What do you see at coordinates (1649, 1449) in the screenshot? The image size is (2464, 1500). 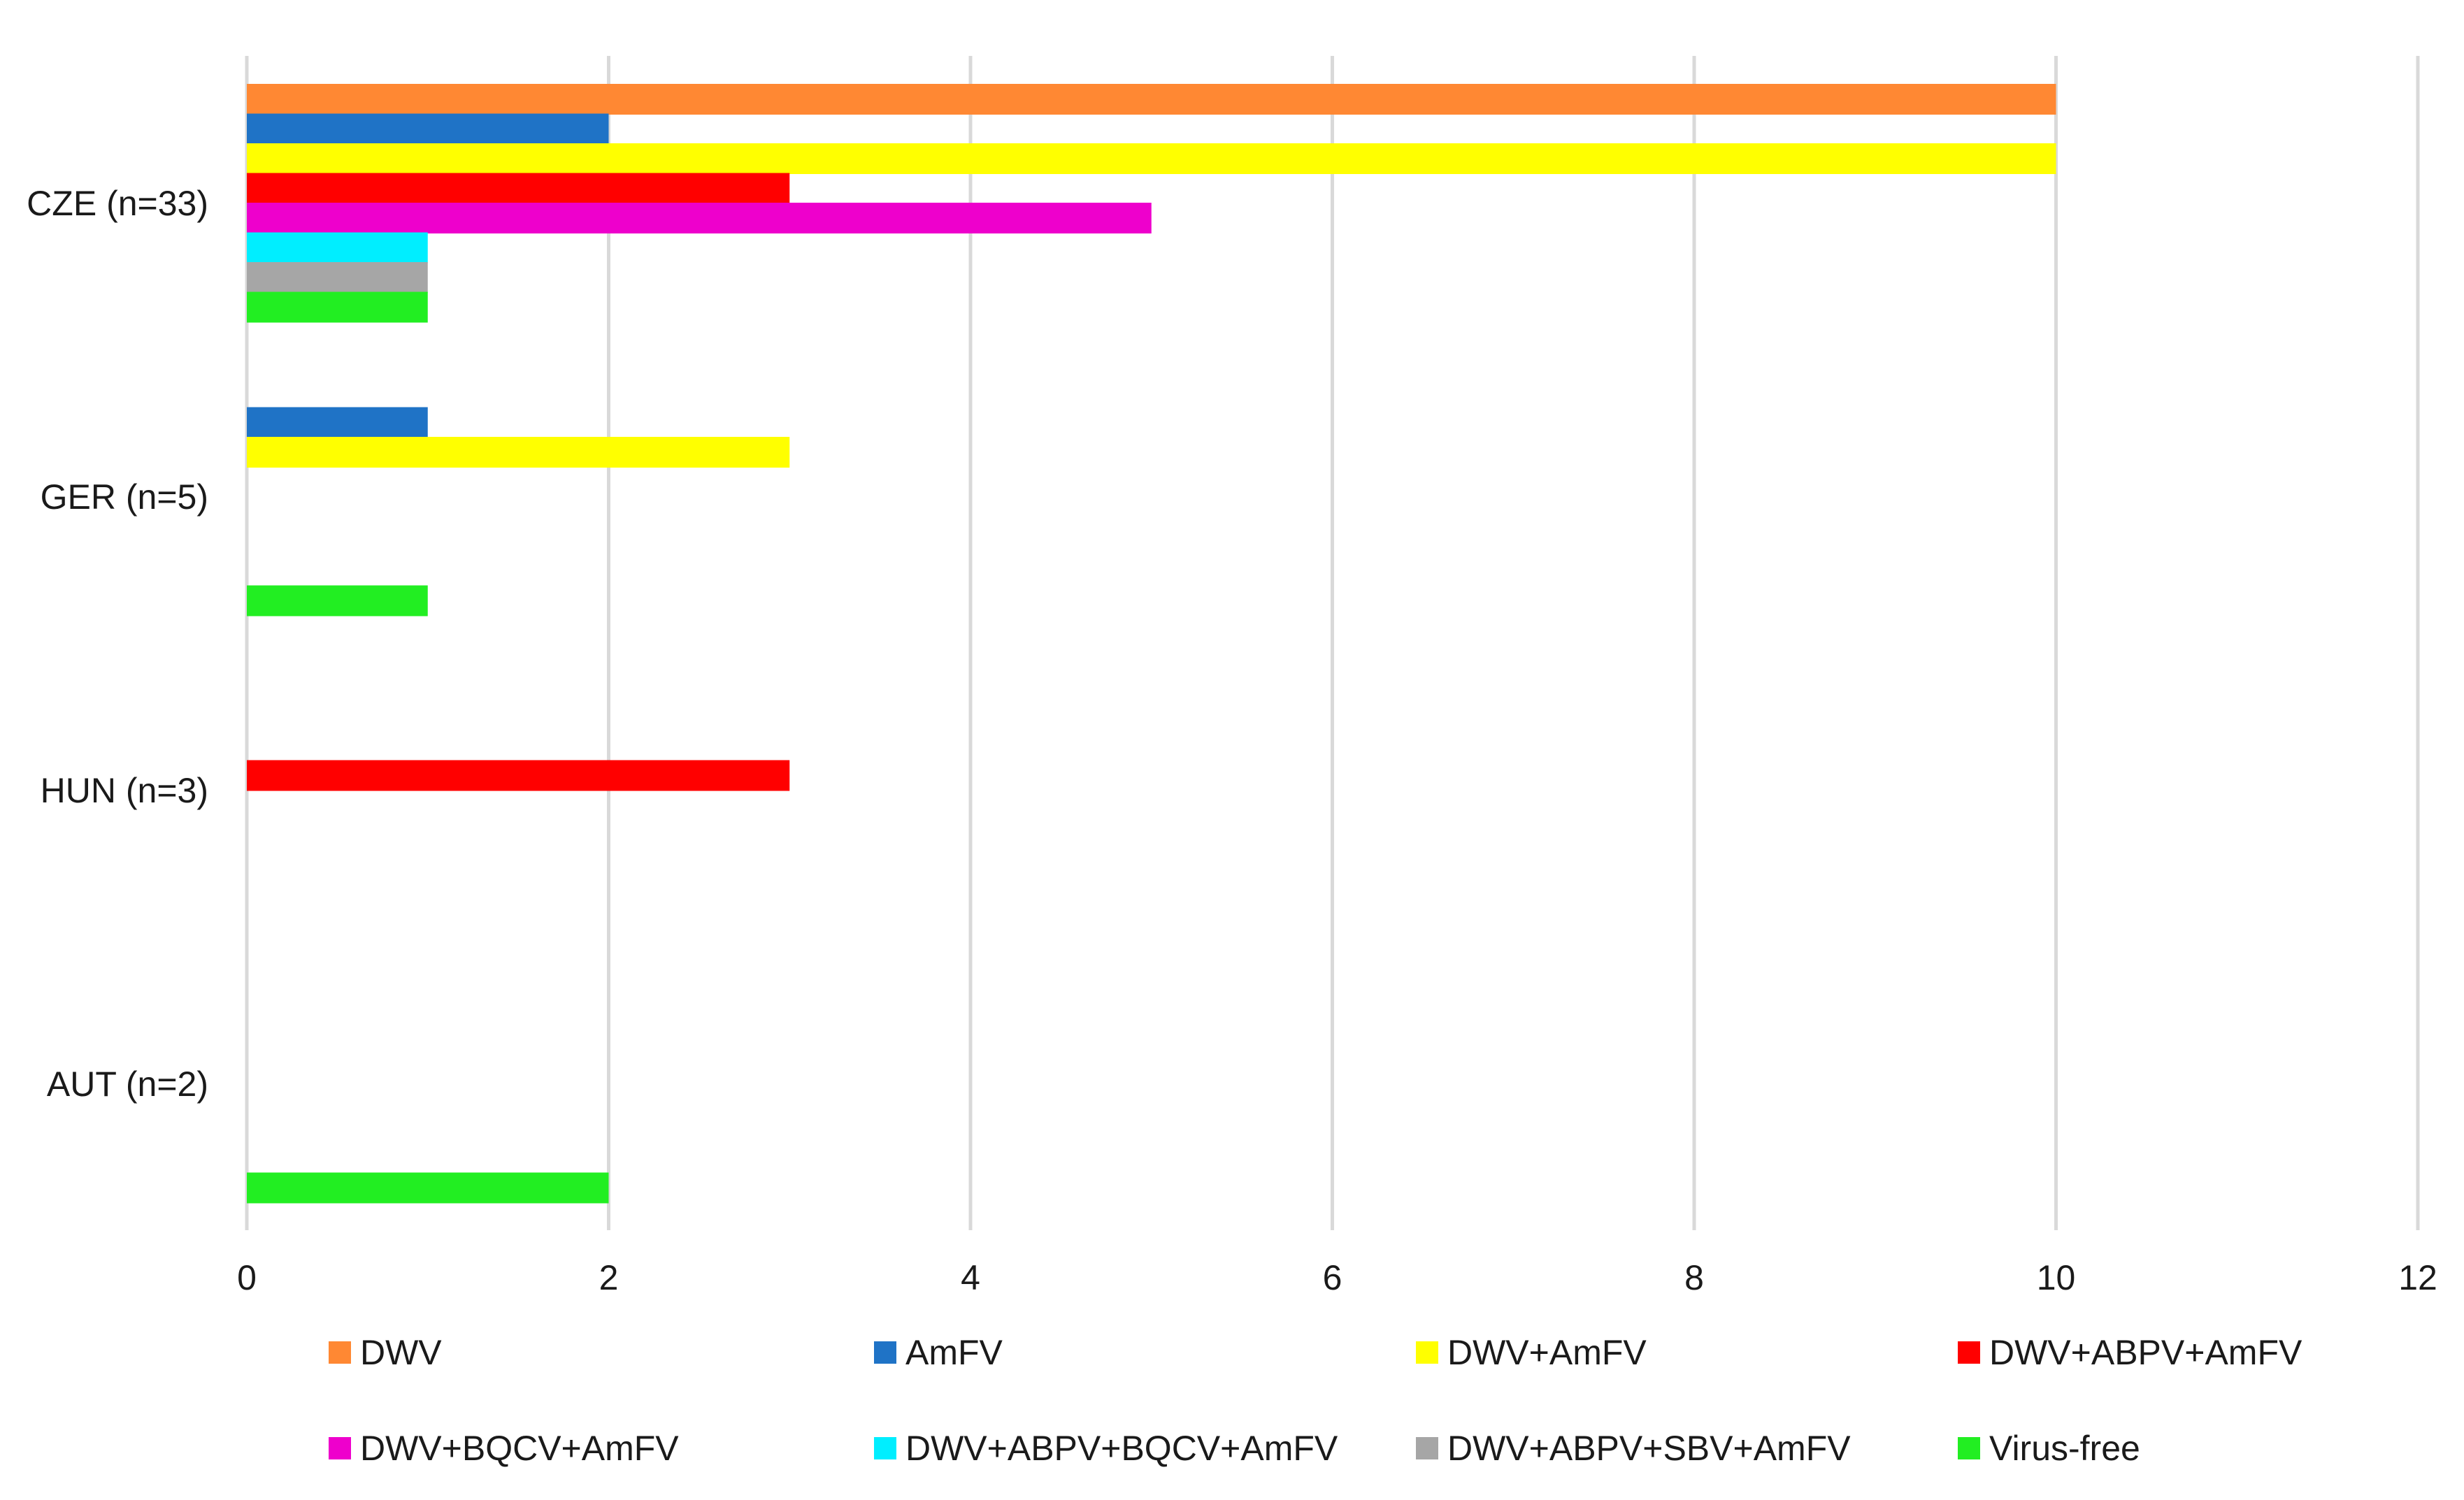 I see `legend-label: DWV+ABPV+SBV+AmFV` at bounding box center [1649, 1449].